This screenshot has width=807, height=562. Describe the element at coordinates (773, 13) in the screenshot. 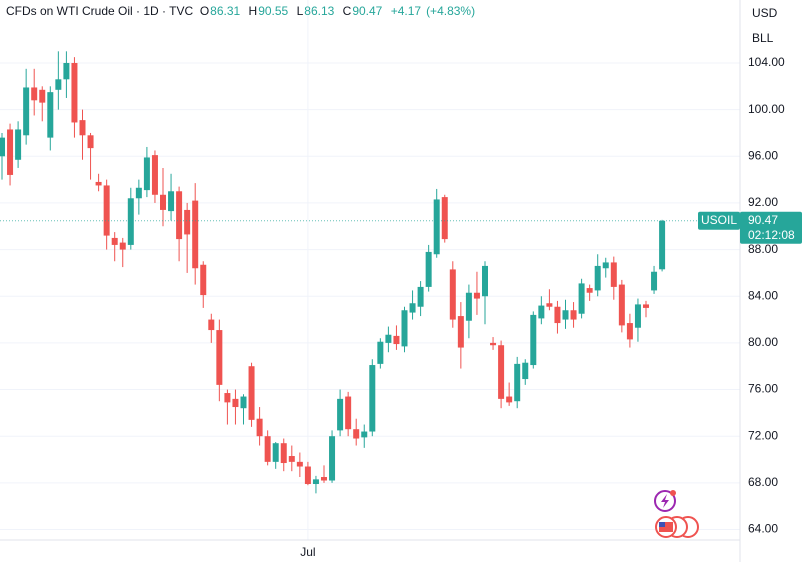

I see `currency-button: USD` at that location.